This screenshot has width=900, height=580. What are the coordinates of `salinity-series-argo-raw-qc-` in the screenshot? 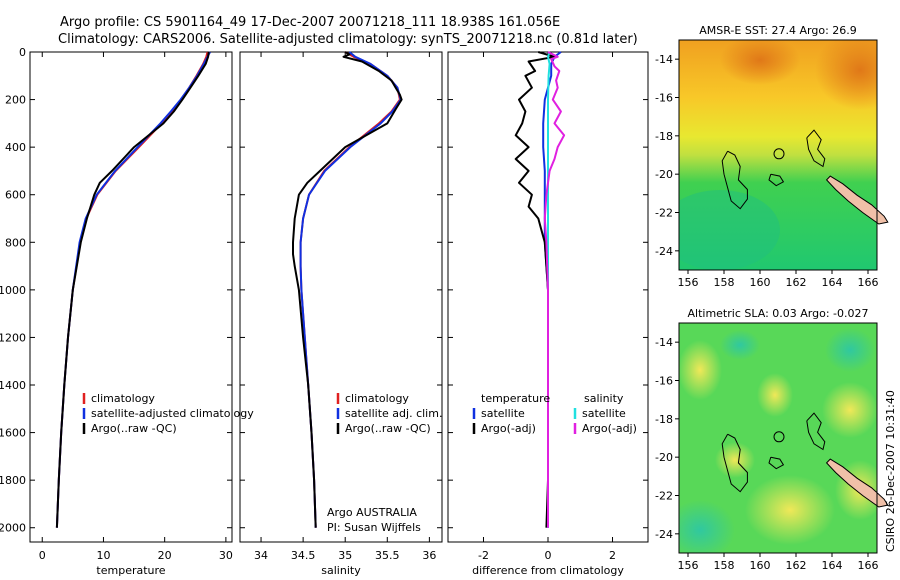 It's located at (347, 289).